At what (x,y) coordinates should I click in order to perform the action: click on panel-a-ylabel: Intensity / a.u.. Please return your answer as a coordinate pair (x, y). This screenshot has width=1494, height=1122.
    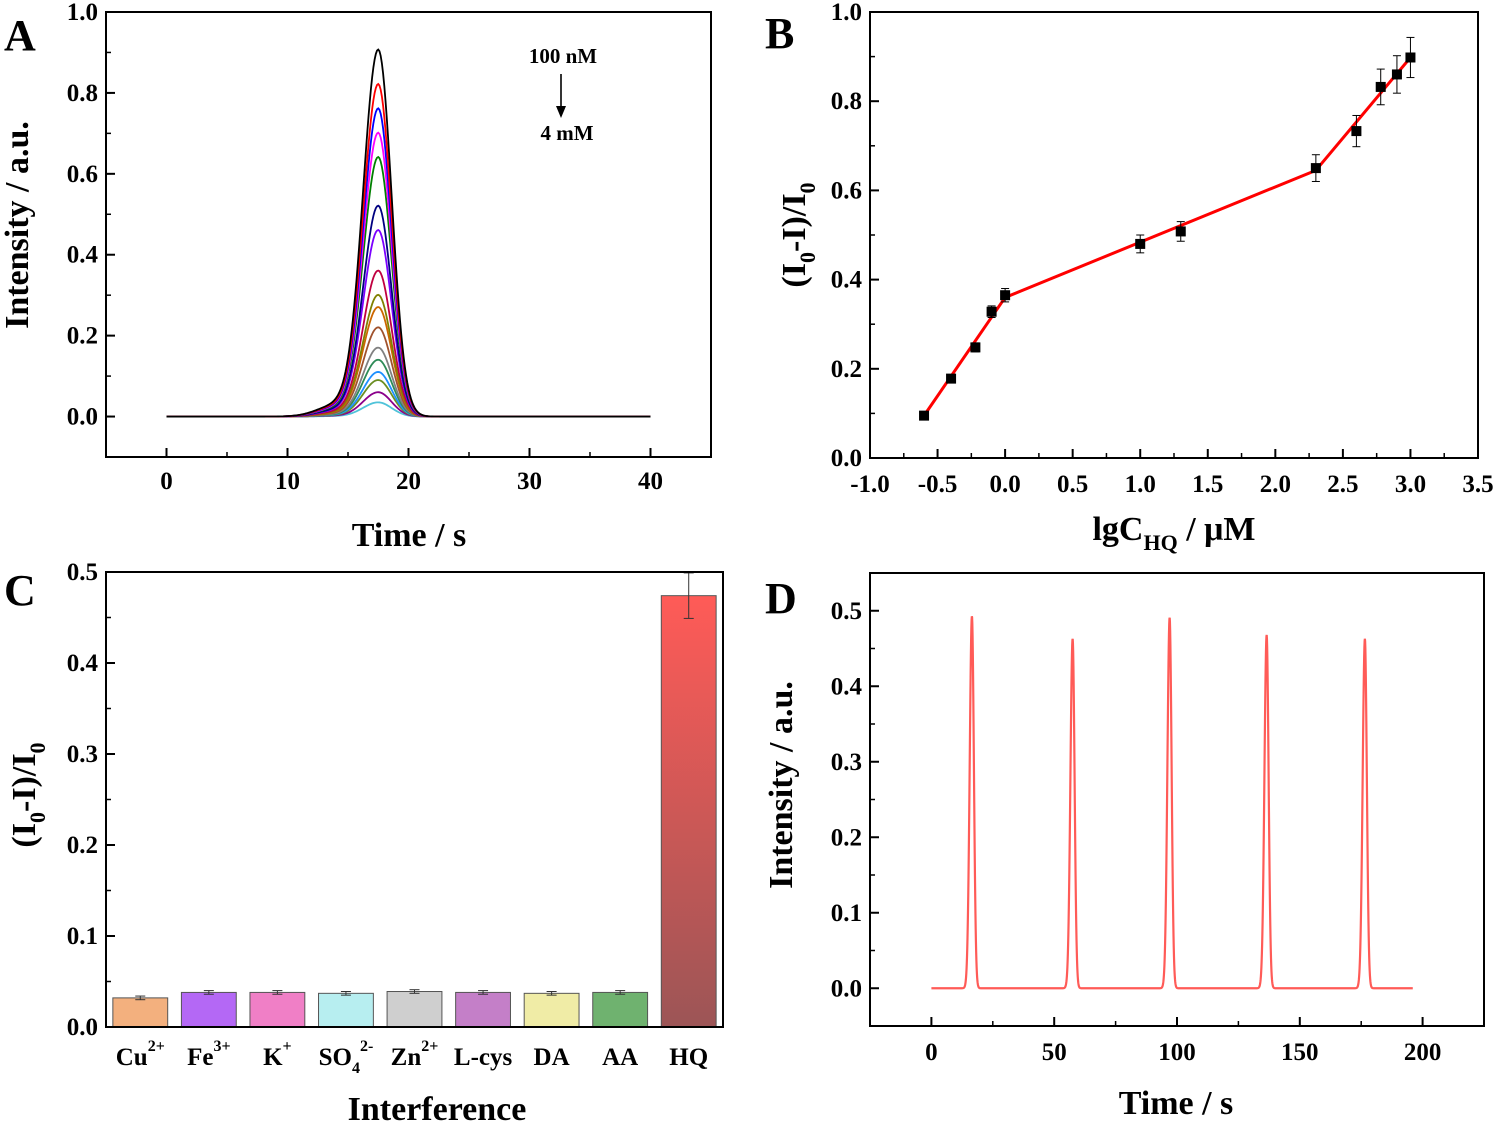
    Looking at the image, I should click on (18, 225).